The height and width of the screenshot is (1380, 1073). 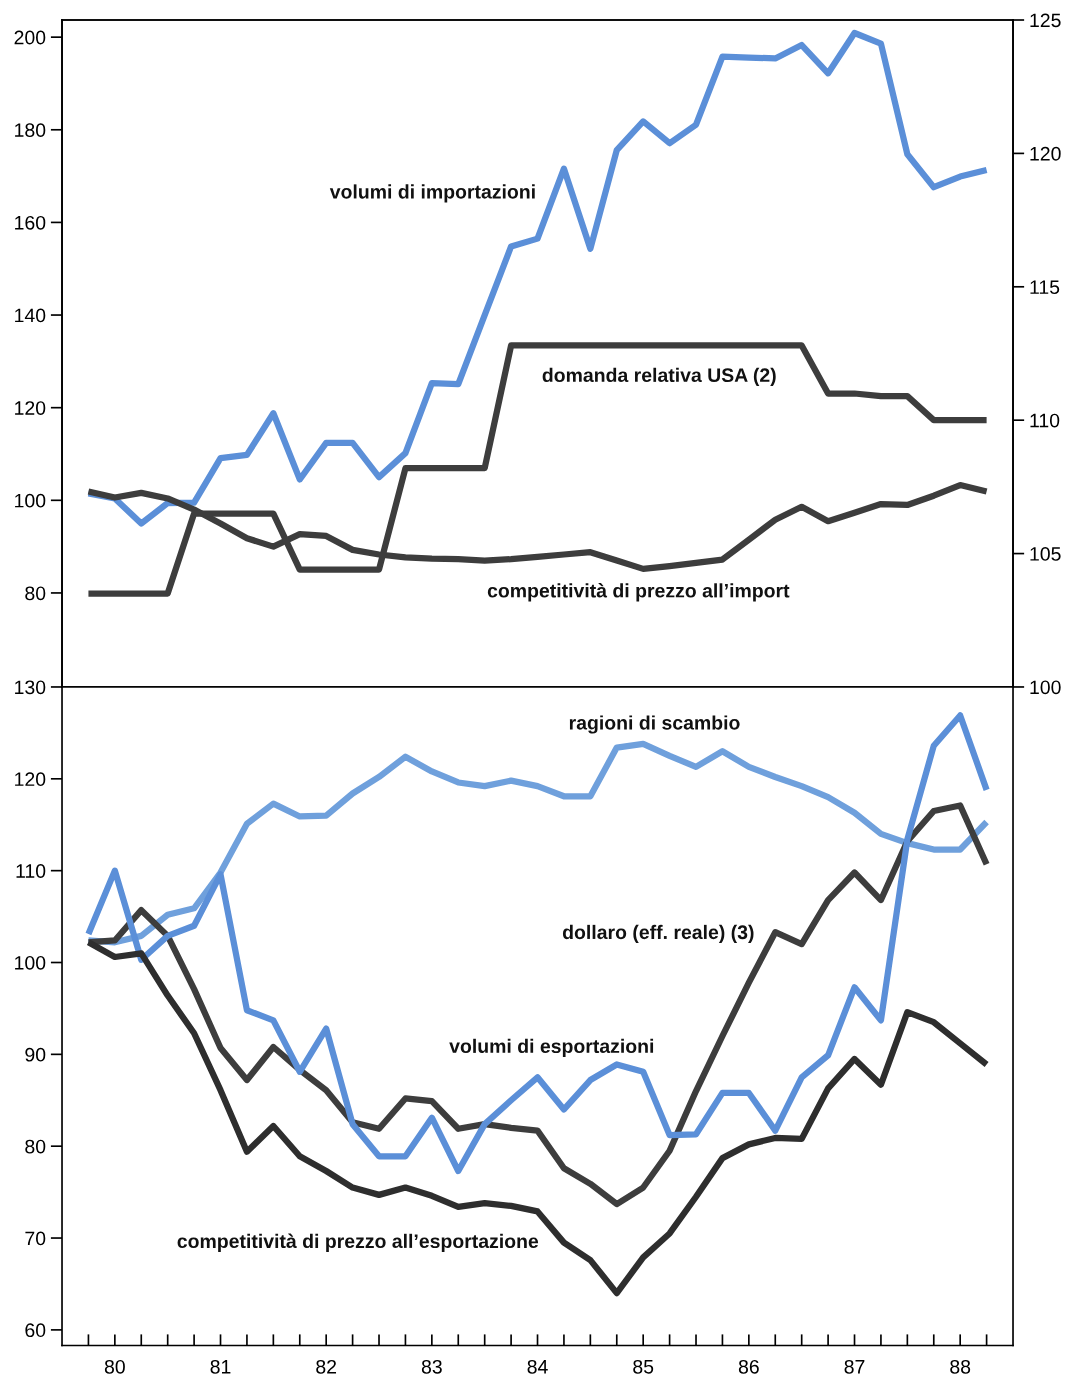 What do you see at coordinates (1045, 687) in the screenshot?
I see `y2-tick-label: 100` at bounding box center [1045, 687].